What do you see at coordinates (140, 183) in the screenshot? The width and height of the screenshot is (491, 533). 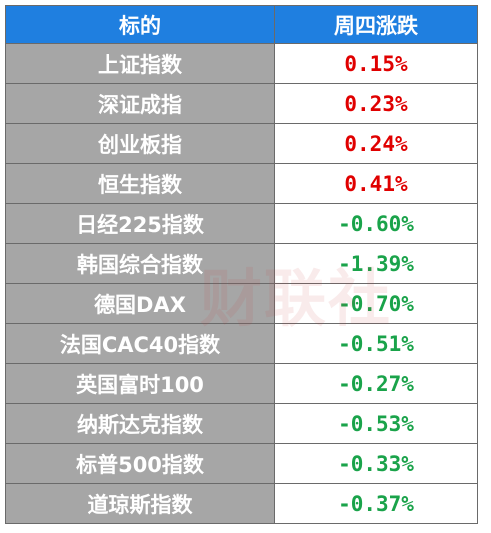 I see `index-name: 恒生指数` at bounding box center [140, 183].